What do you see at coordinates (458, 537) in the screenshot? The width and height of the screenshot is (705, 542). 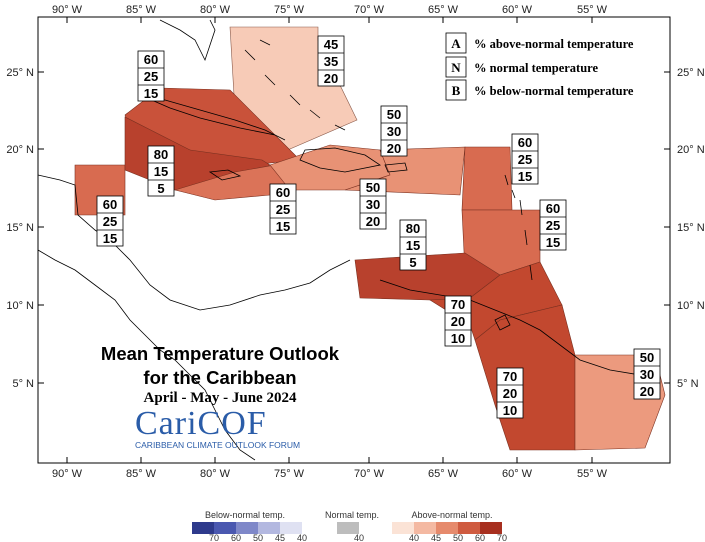 I see `above-scale-tick: 50` at bounding box center [458, 537].